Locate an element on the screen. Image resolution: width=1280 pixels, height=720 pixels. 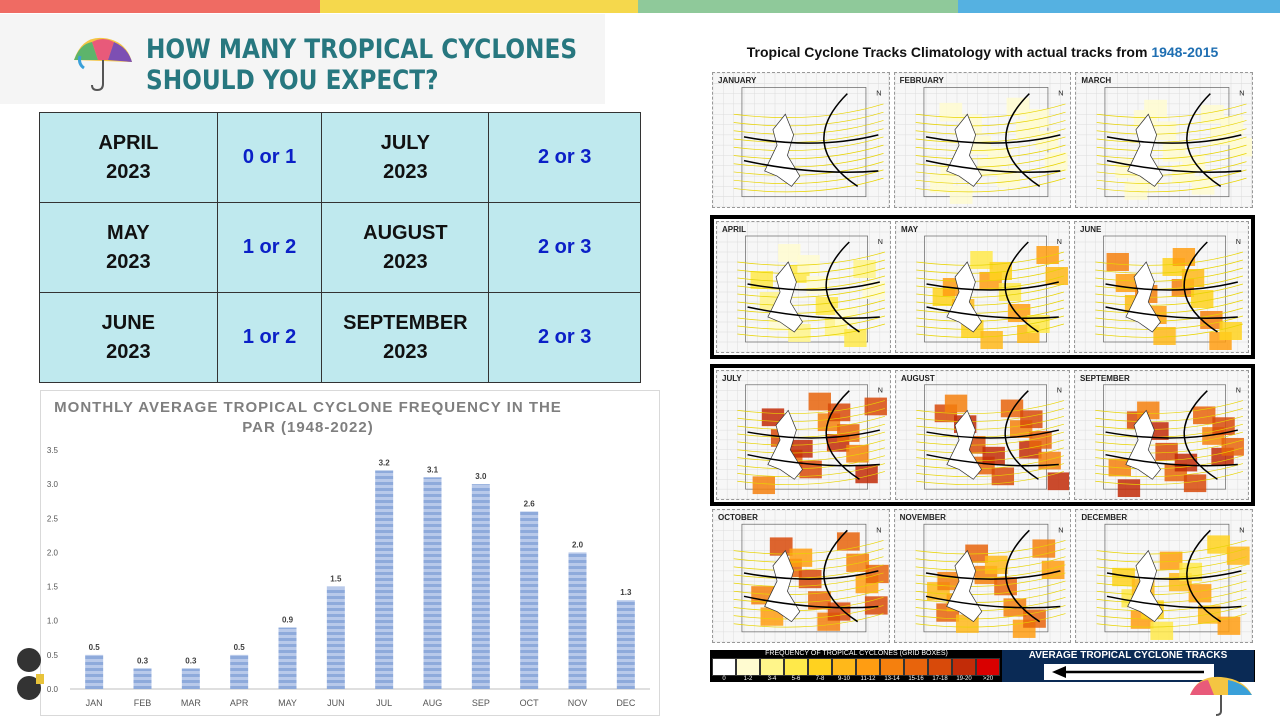
legend-swatches is located at coordinates (856, 667).